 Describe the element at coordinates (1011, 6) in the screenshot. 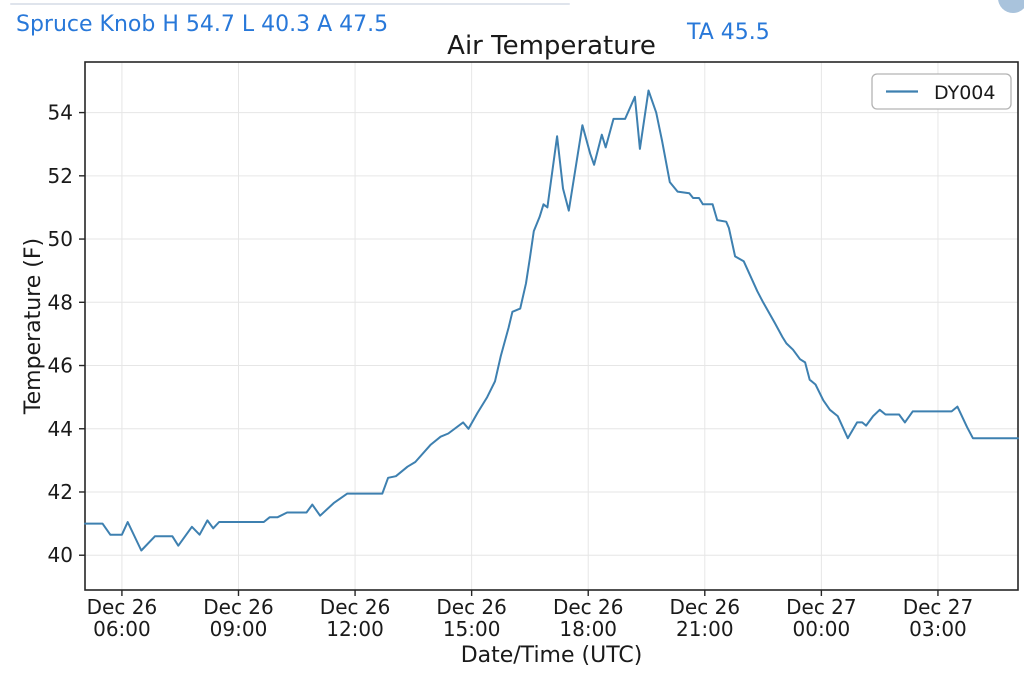

I see `floating-button-partial` at that location.